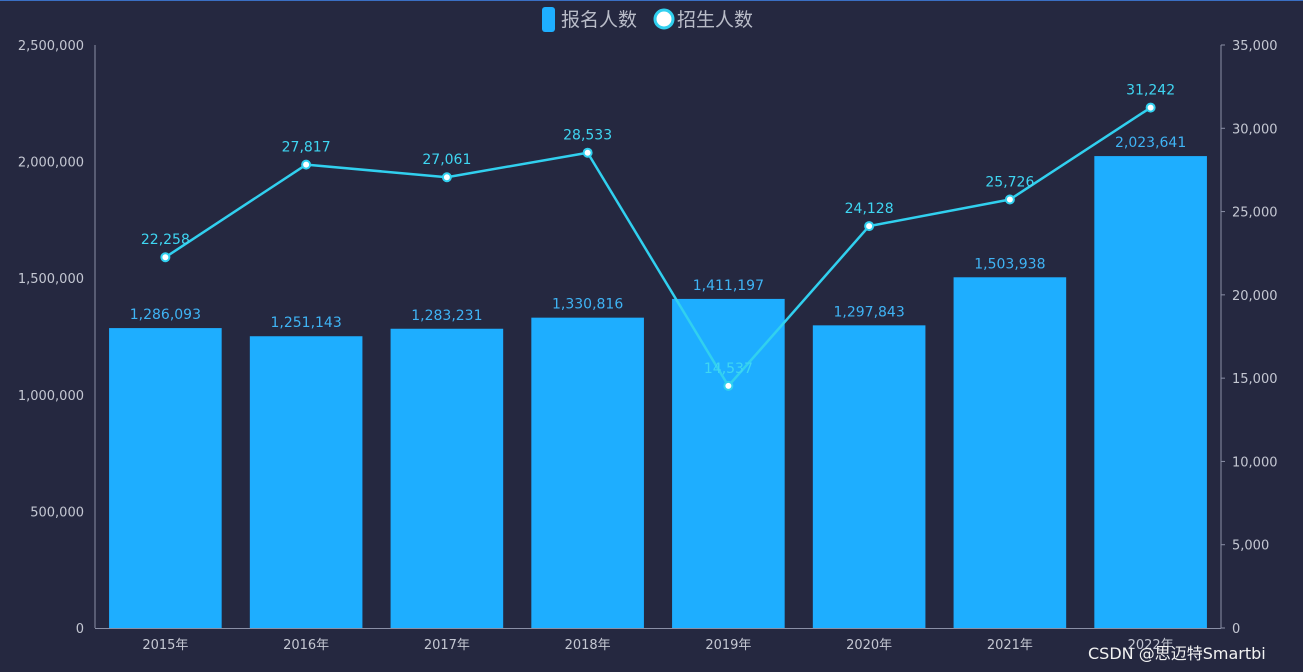 Image resolution: width=1303 pixels, height=672 pixels. What do you see at coordinates (165, 645) in the screenshot?
I see `x-tick-label: 2015年` at bounding box center [165, 645].